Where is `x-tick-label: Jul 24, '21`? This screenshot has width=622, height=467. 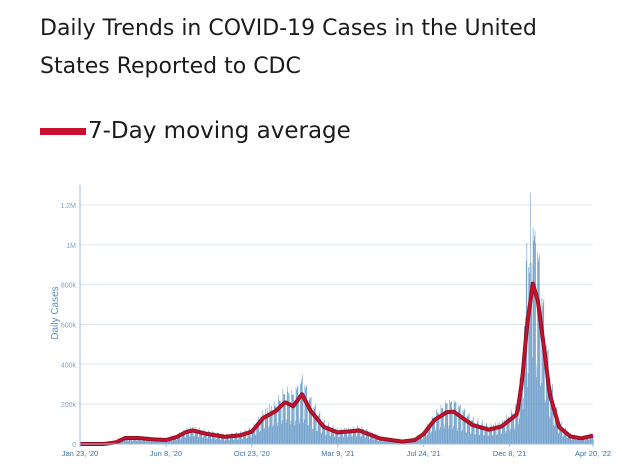 x-tick-label: Jul 24, '21 is located at coordinates (424, 453).